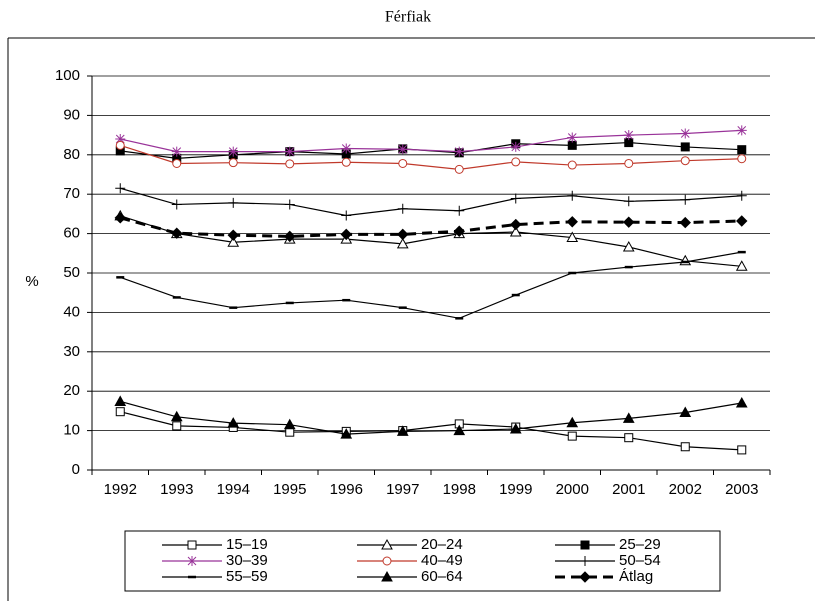  What do you see at coordinates (442, 560) in the screenshot?
I see `legend-label: 40–49` at bounding box center [442, 560].